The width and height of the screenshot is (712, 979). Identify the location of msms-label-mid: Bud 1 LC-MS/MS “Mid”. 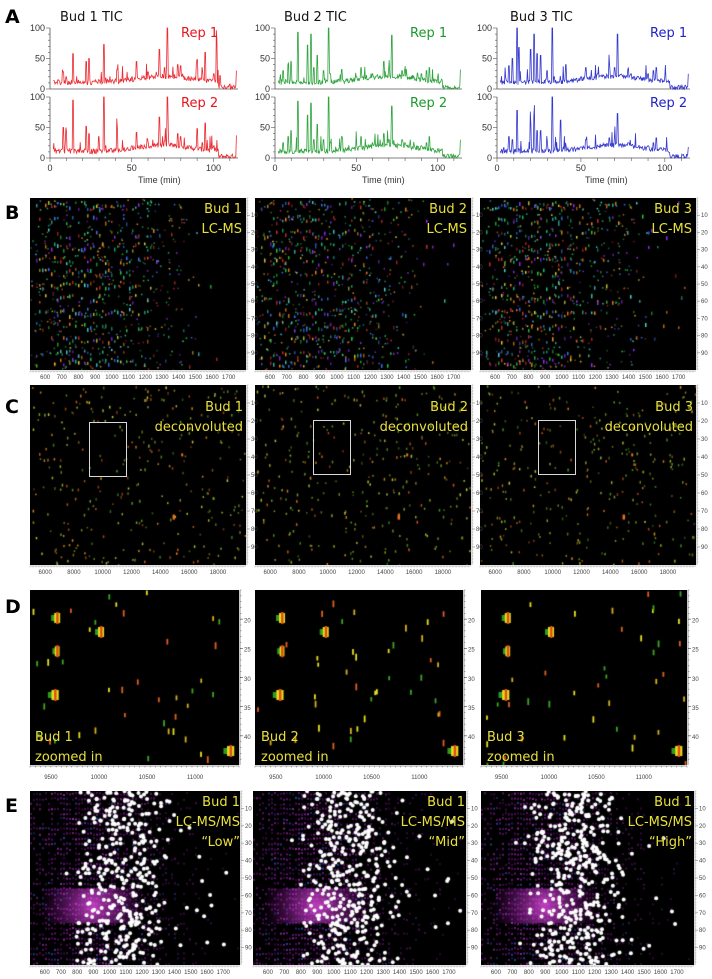
(432, 822).